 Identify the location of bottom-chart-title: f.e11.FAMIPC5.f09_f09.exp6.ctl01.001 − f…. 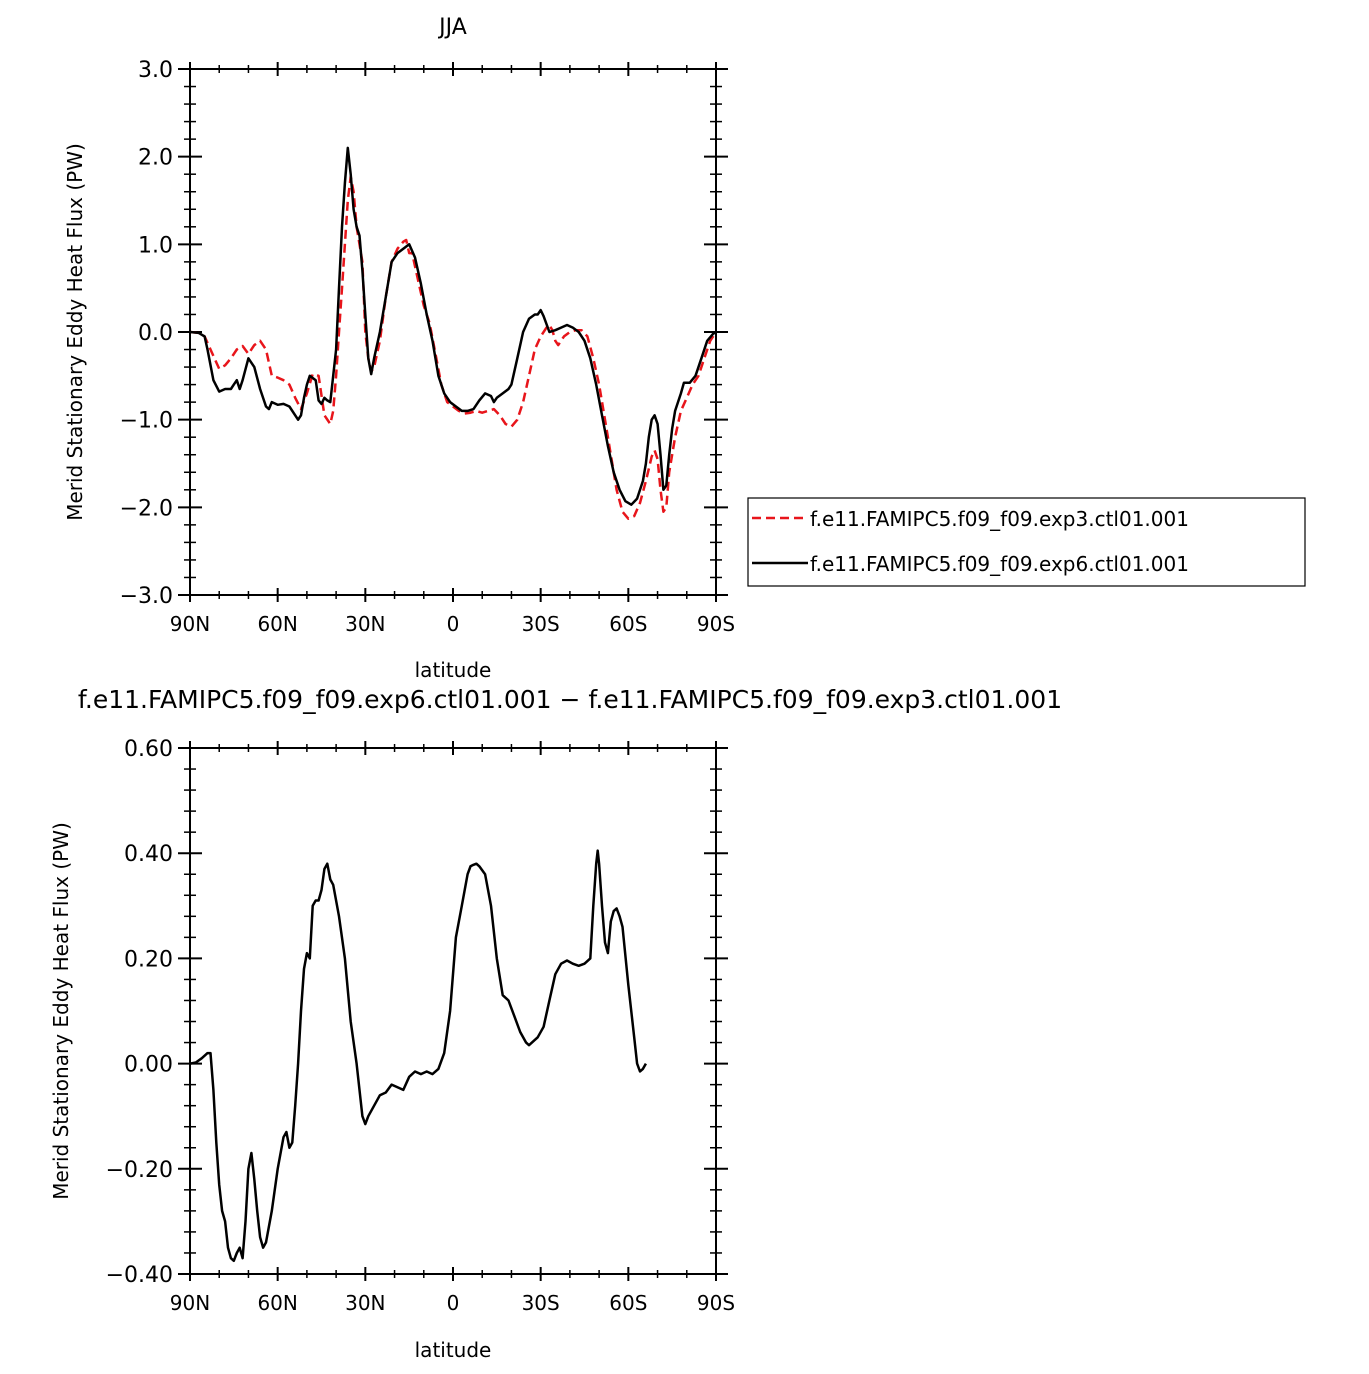
(570, 699).